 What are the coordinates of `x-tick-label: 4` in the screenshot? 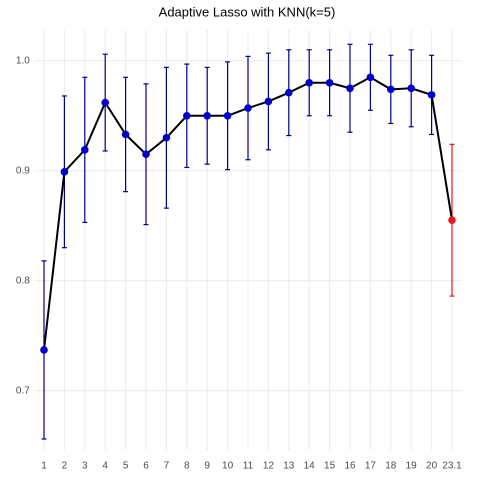 It's located at (105, 466).